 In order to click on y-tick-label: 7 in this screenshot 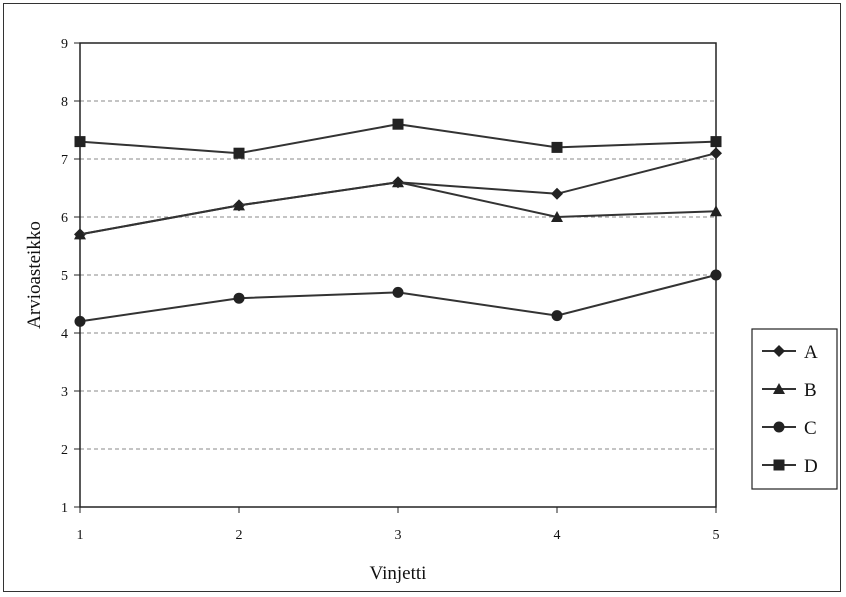, I will do `click(64, 160)`.